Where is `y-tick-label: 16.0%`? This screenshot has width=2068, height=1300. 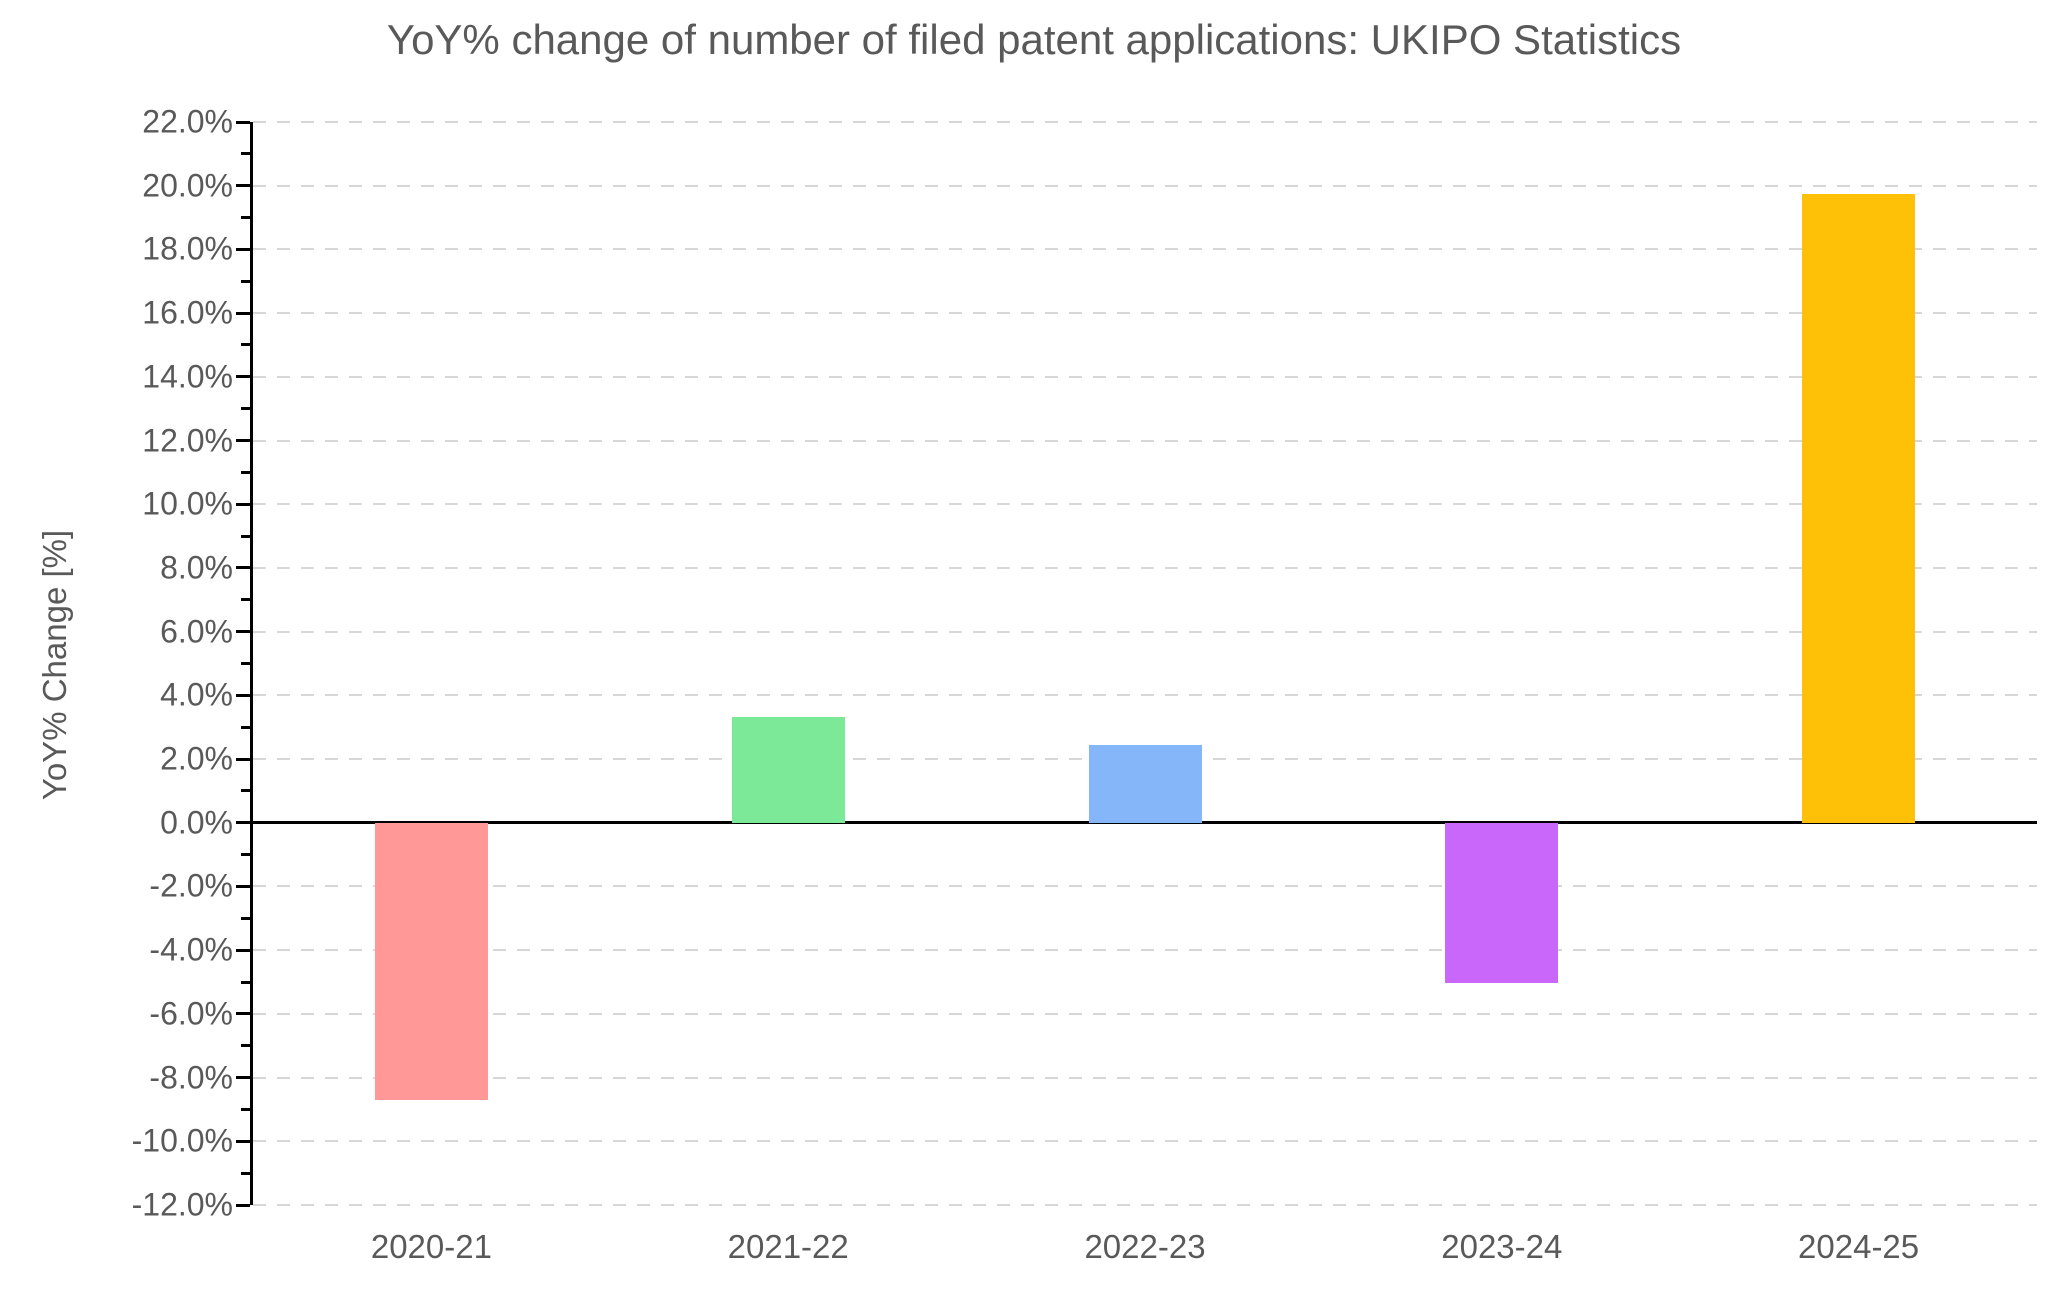
y-tick-label: 16.0% is located at coordinates (187, 312).